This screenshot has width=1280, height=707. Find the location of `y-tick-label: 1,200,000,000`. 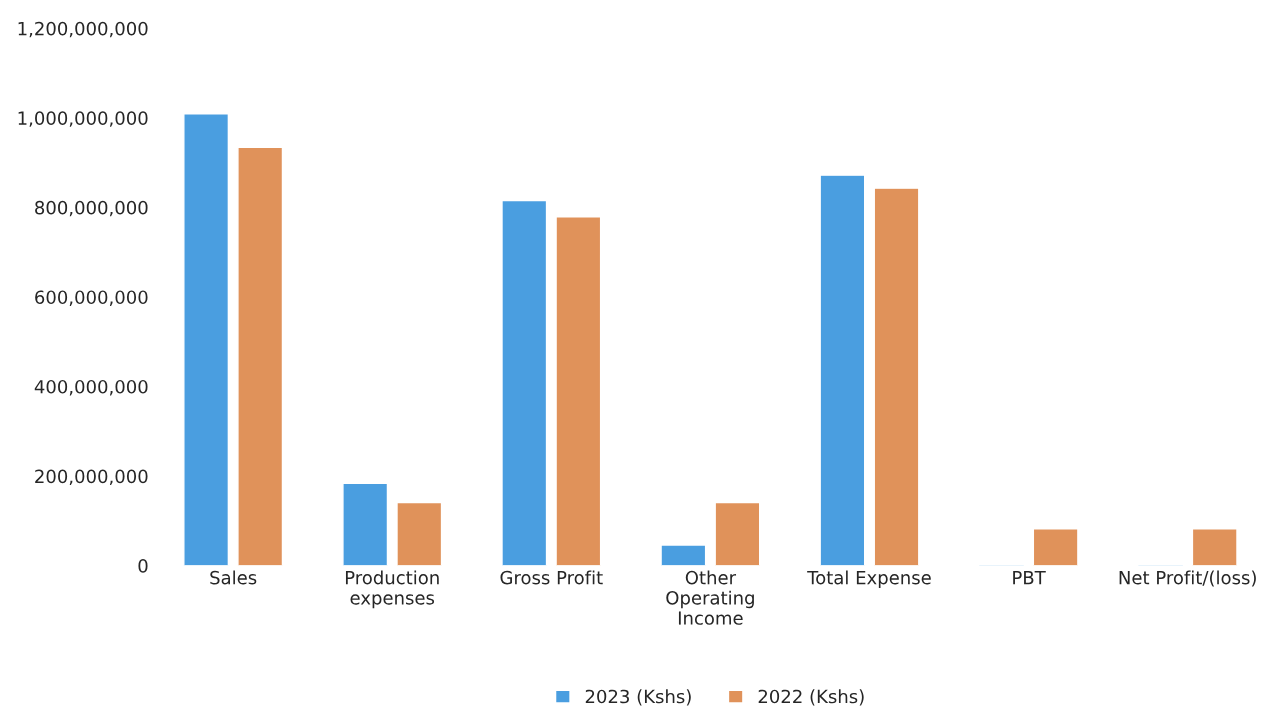

y-tick-label: 1,200,000,000 is located at coordinates (83, 29).